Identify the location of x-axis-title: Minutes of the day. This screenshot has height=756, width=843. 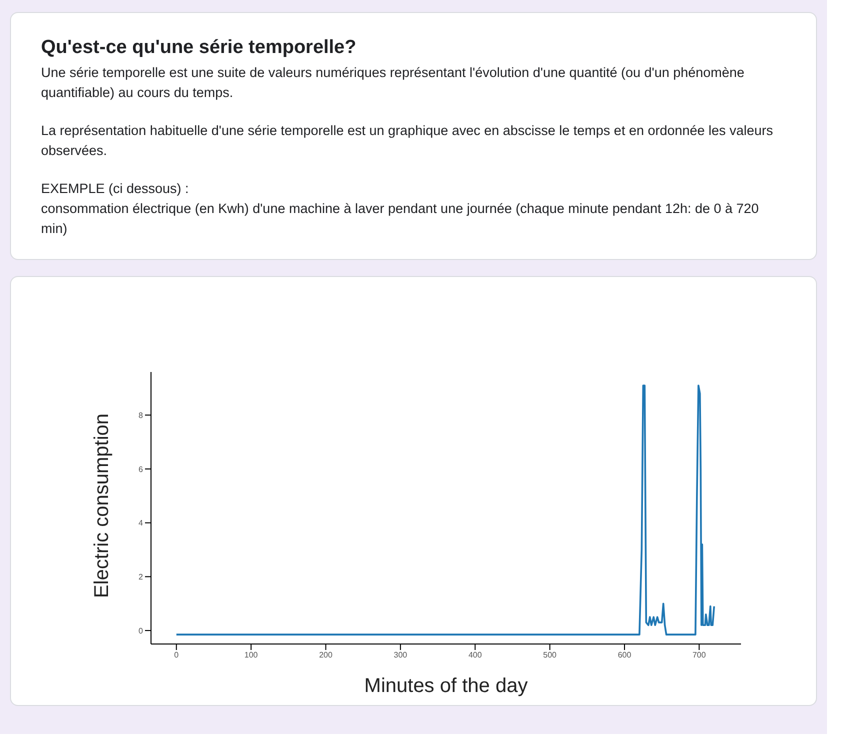
(446, 686).